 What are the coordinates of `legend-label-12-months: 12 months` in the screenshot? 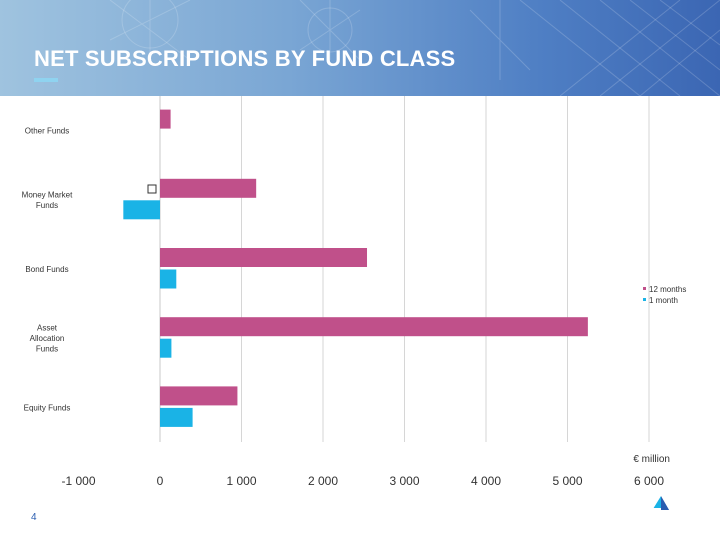 It's located at (667, 289).